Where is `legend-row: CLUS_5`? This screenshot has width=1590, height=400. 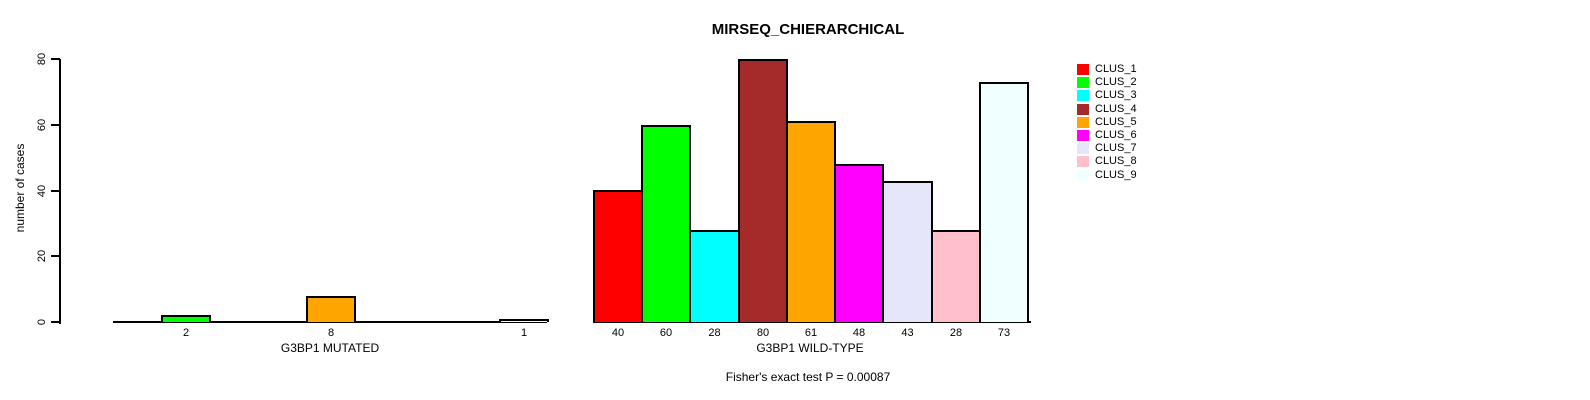
legend-row: CLUS_5 is located at coordinates (1147, 122).